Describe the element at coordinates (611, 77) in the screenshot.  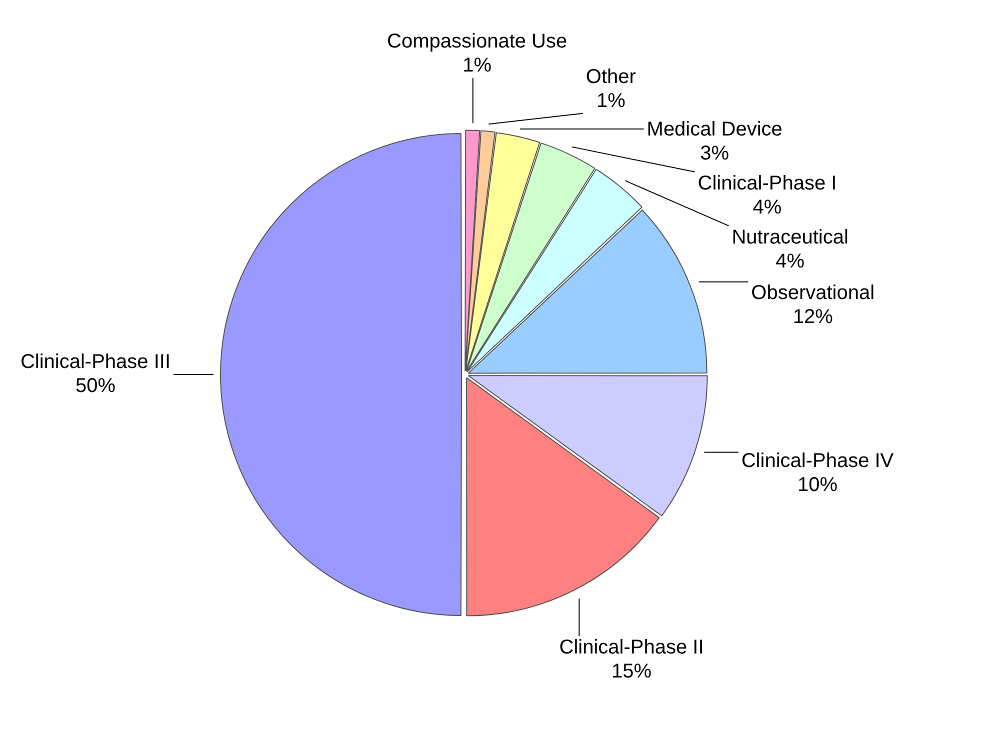
I see `slice-label: Other` at that location.